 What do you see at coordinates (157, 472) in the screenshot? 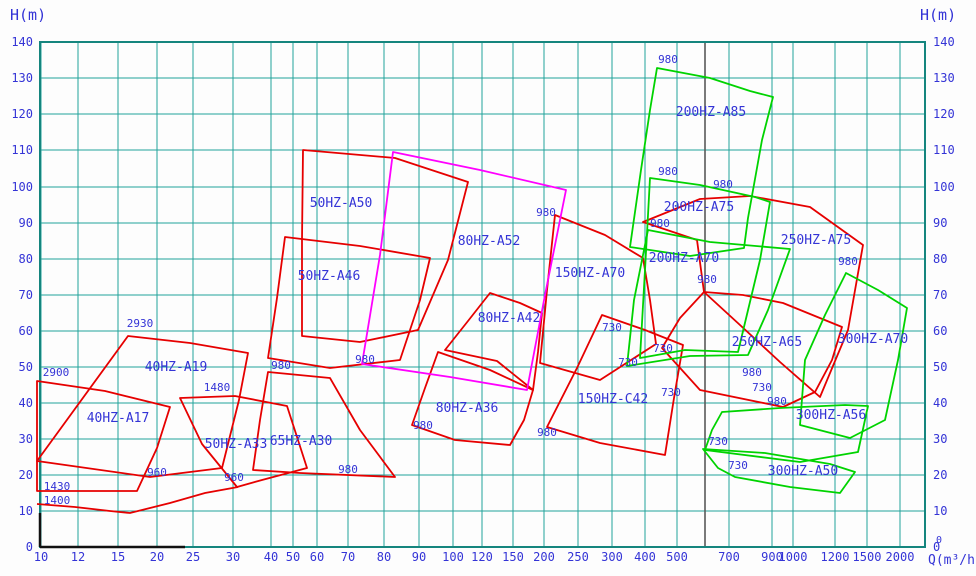
I see `speed-label-960-5: 960` at bounding box center [157, 472].